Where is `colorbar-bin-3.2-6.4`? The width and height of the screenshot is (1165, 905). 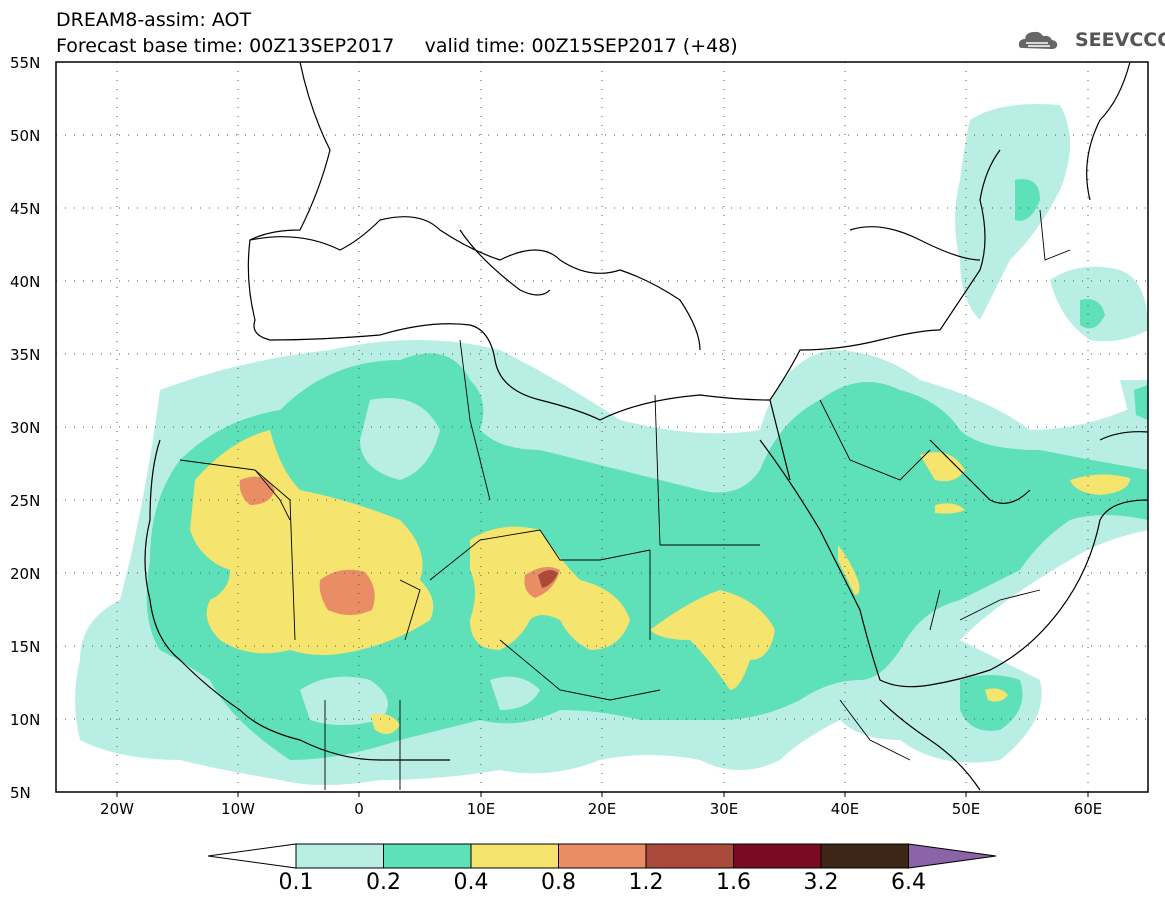 colorbar-bin-3.2-6.4 is located at coordinates (864, 856).